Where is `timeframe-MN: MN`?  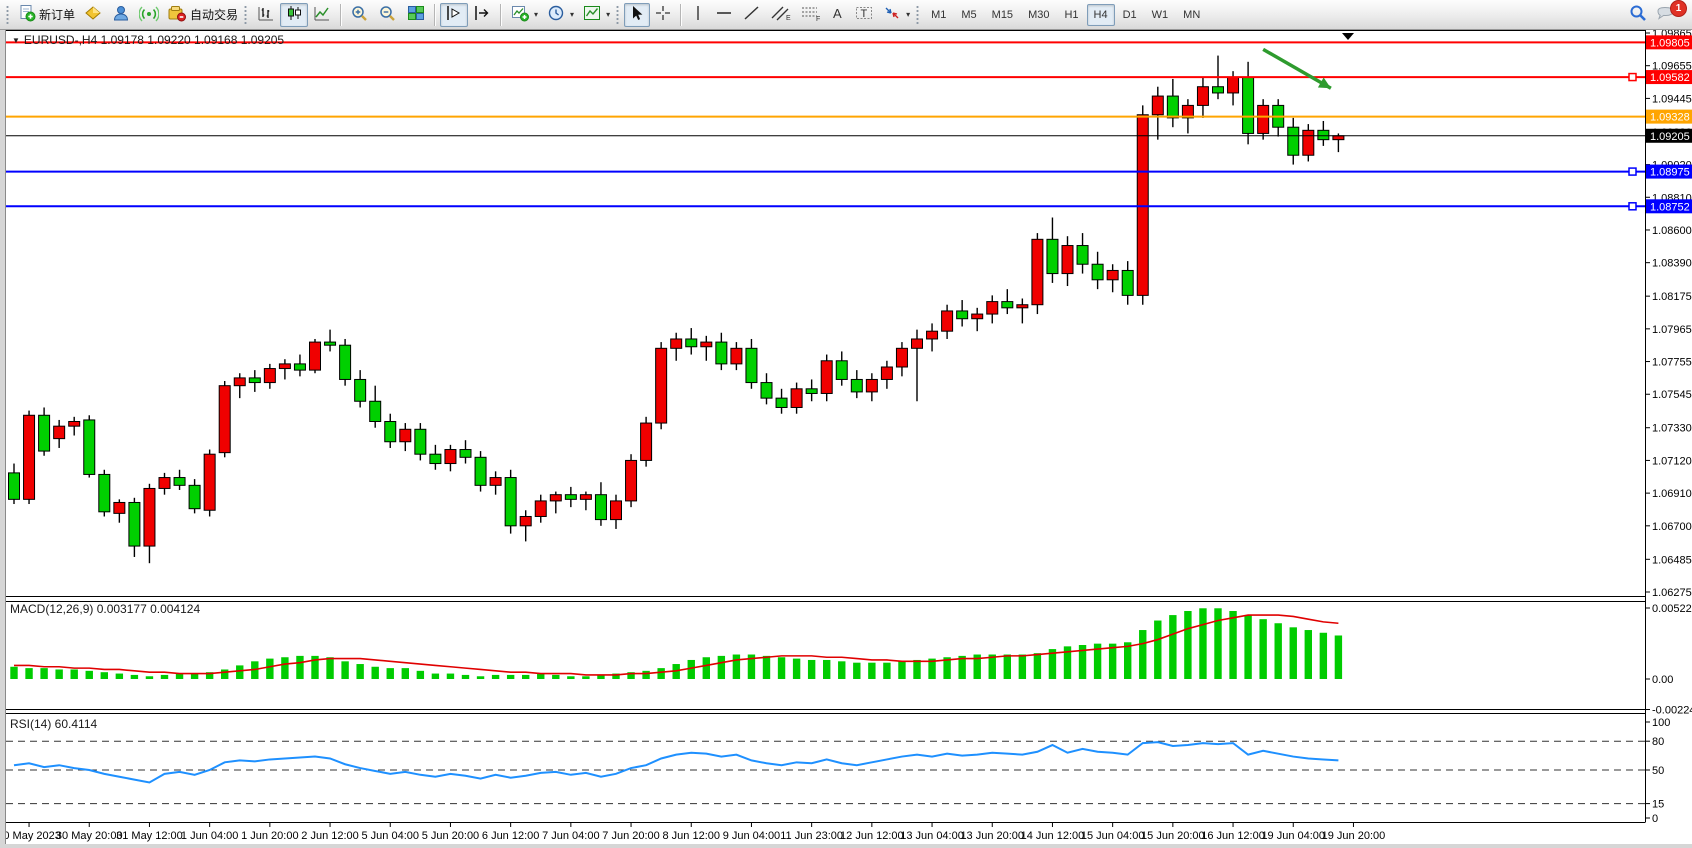
timeframe-MN: MN is located at coordinates (1192, 14).